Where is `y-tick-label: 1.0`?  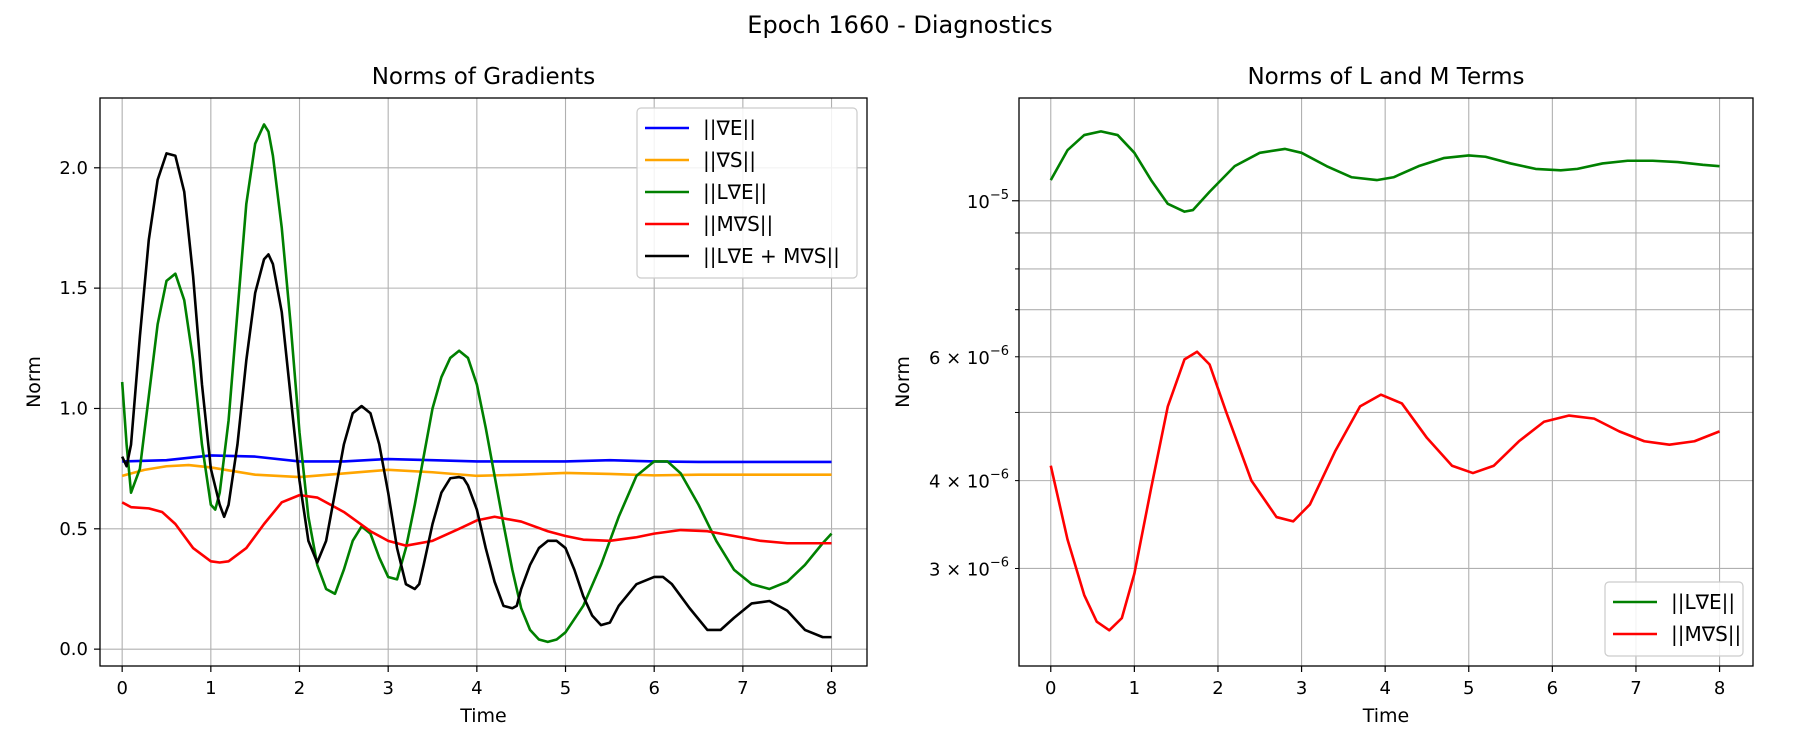 y-tick-label: 1.0 is located at coordinates (73, 408).